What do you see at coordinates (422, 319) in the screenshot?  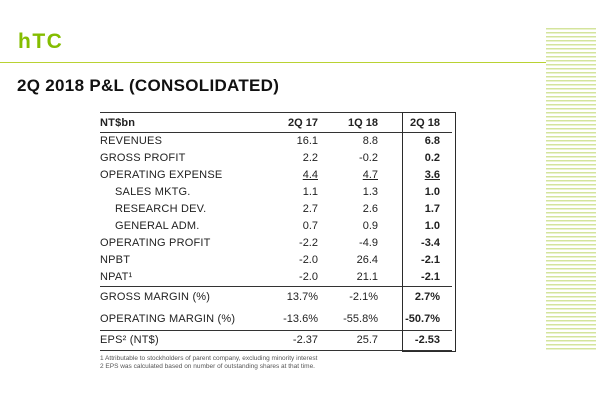 I see `value-2q18: -50.7%` at bounding box center [422, 319].